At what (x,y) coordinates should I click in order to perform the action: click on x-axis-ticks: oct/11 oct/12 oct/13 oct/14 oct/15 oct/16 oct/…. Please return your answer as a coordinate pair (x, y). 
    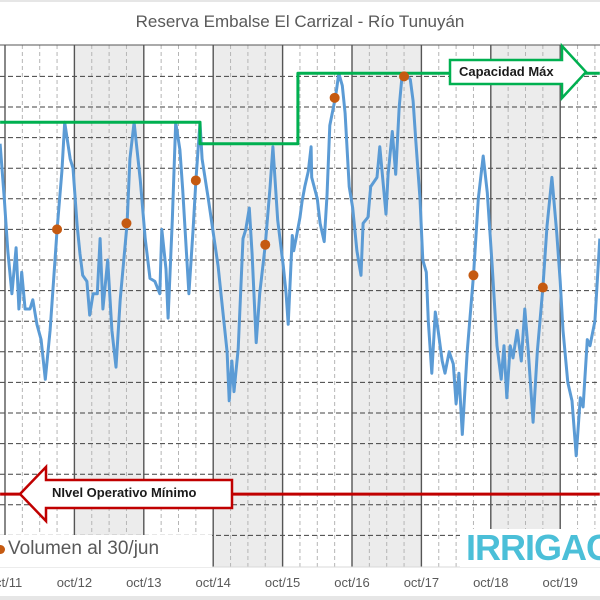
    Looking at the image, I should click on (289, 582).